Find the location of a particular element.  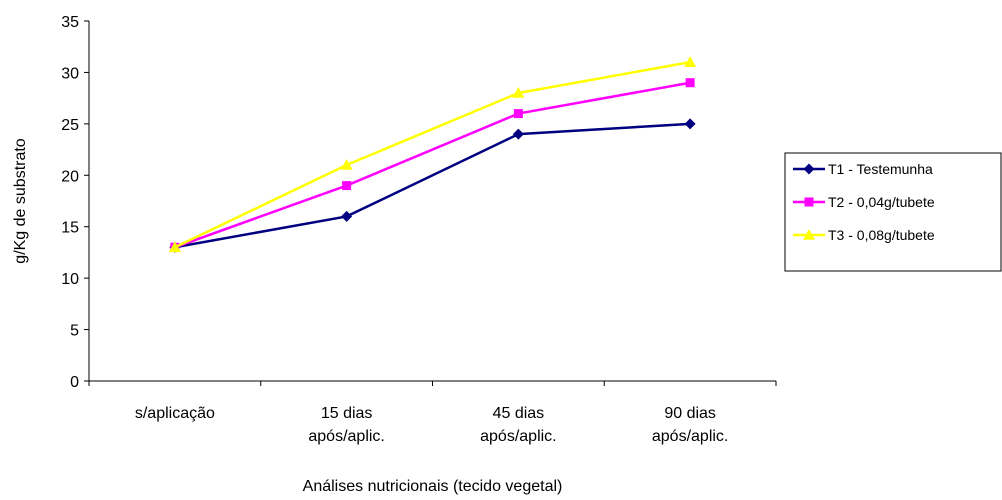

legend-label: T2 - 0,04g/tubete is located at coordinates (881, 202).